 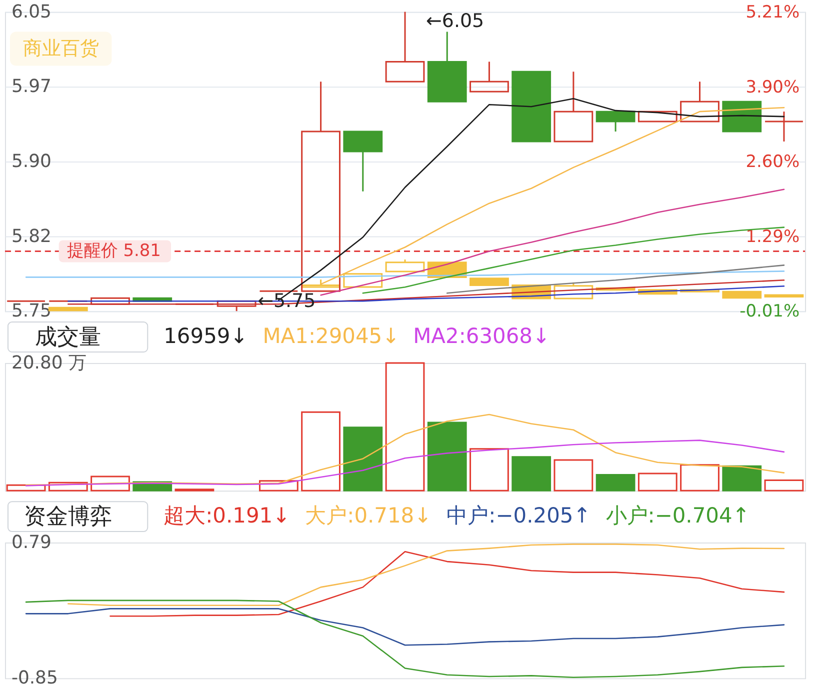 I want to click on y-tick-label: 5.82, so click(x=31, y=236).